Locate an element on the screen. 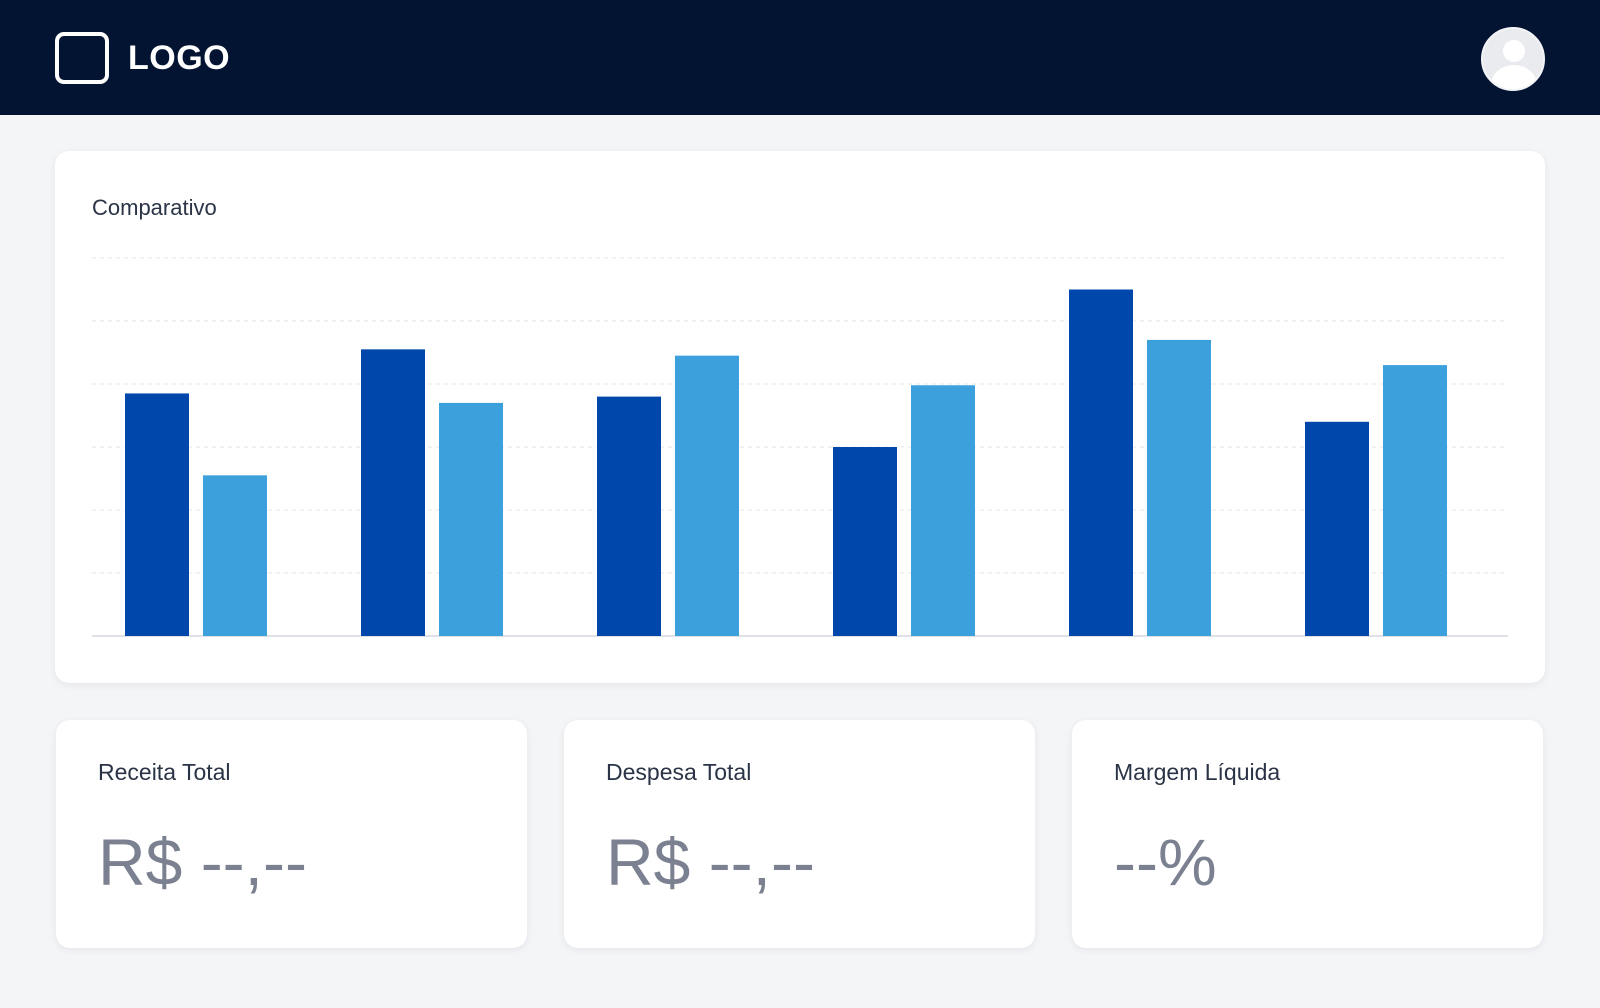 The width and height of the screenshot is (1600, 1008). chart-bar-series1-group6 is located at coordinates (1337, 528).